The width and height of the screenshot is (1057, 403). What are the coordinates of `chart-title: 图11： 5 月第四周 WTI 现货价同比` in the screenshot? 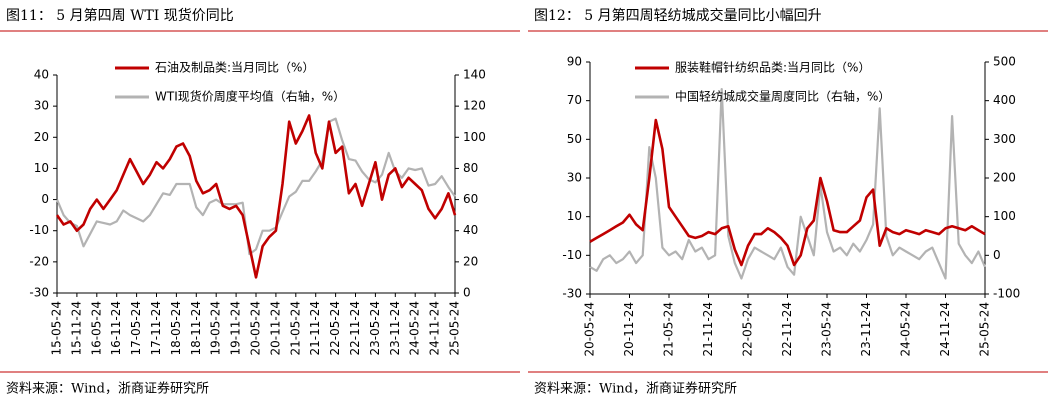 It's located at (120, 15).